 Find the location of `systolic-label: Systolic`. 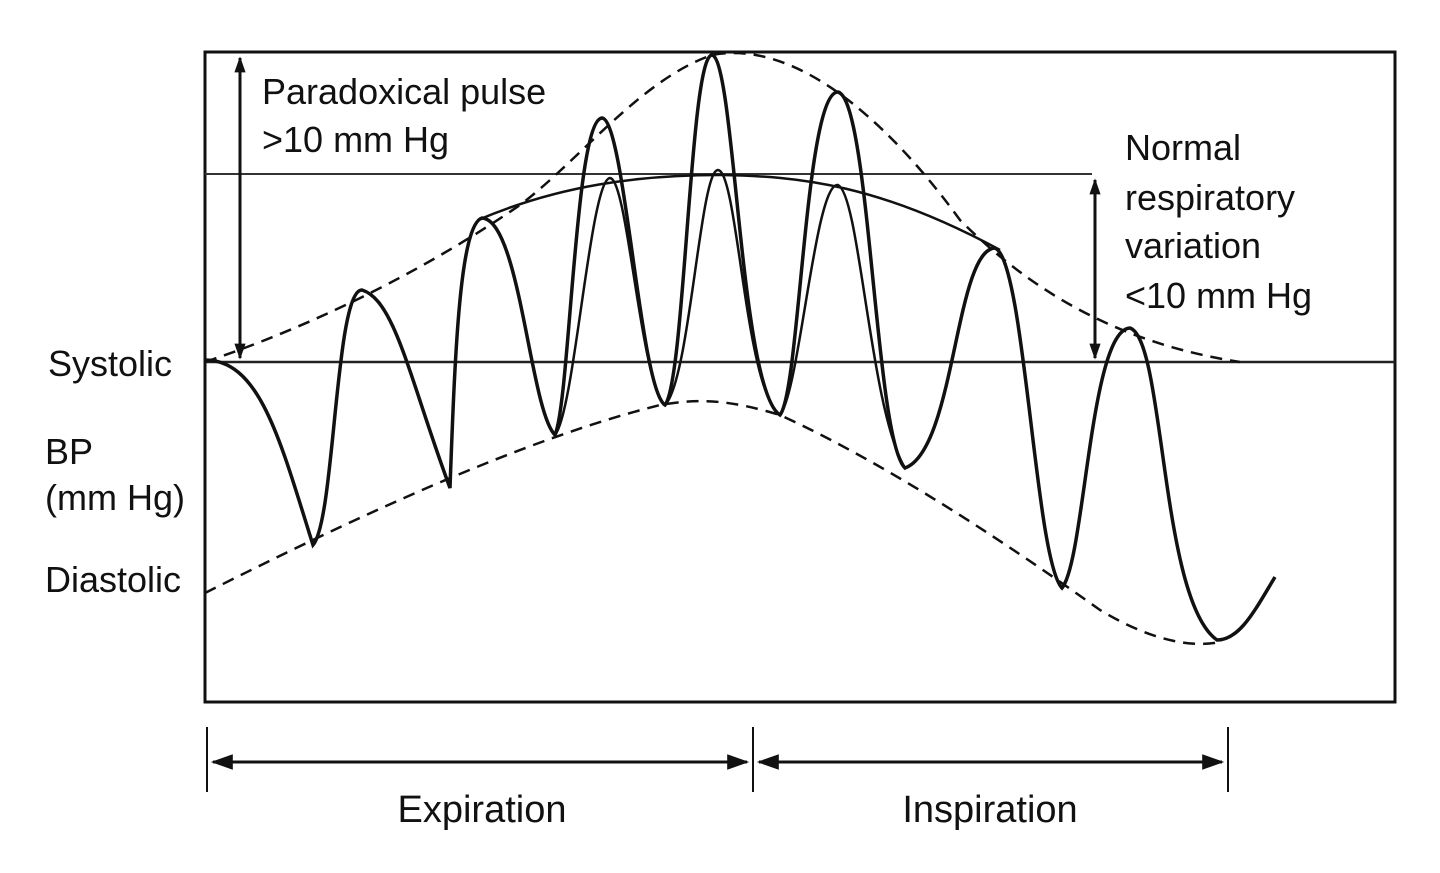

systolic-label: Systolic is located at coordinates (110, 363).